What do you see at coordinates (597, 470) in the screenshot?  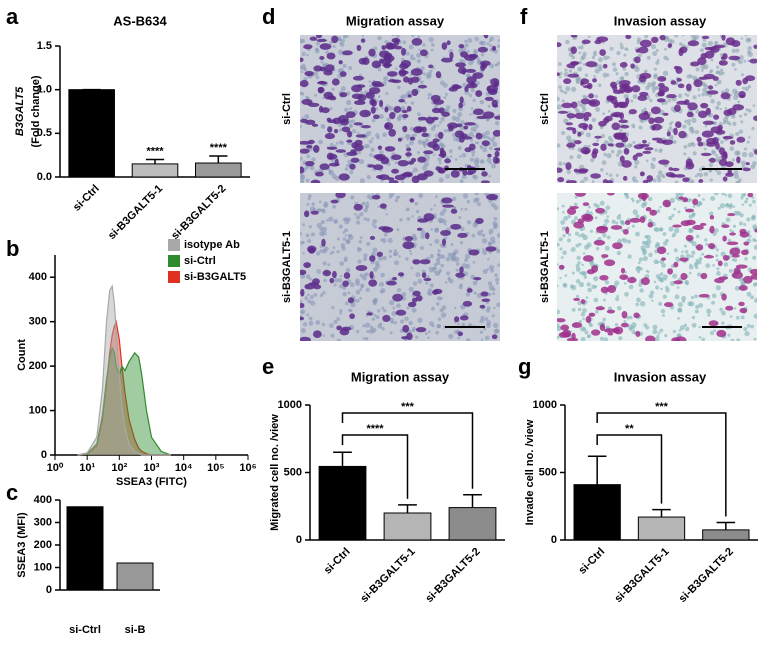 I see `error-bar` at bounding box center [597, 470].